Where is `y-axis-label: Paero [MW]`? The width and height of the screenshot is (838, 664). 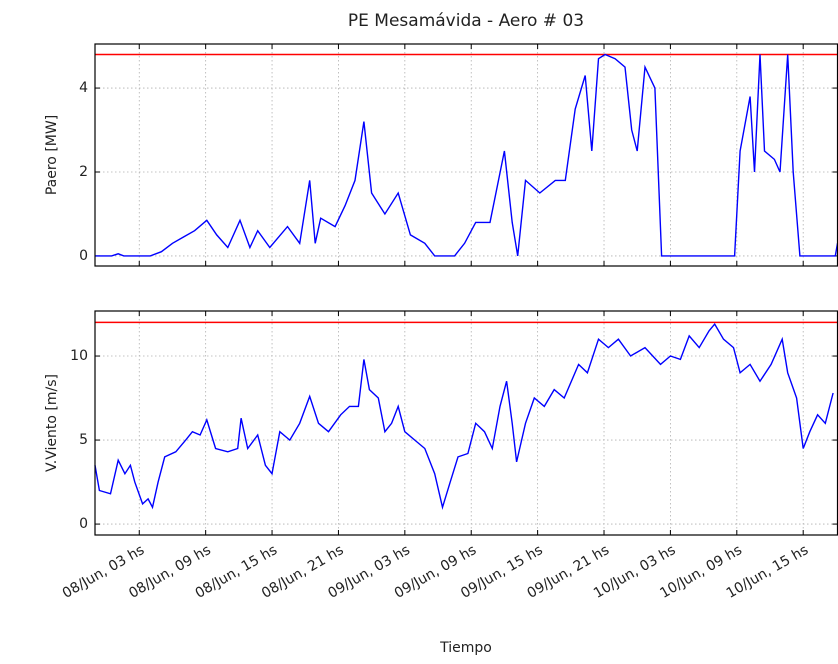
y-axis-label: Paero [MW] is located at coordinates (52, 155).